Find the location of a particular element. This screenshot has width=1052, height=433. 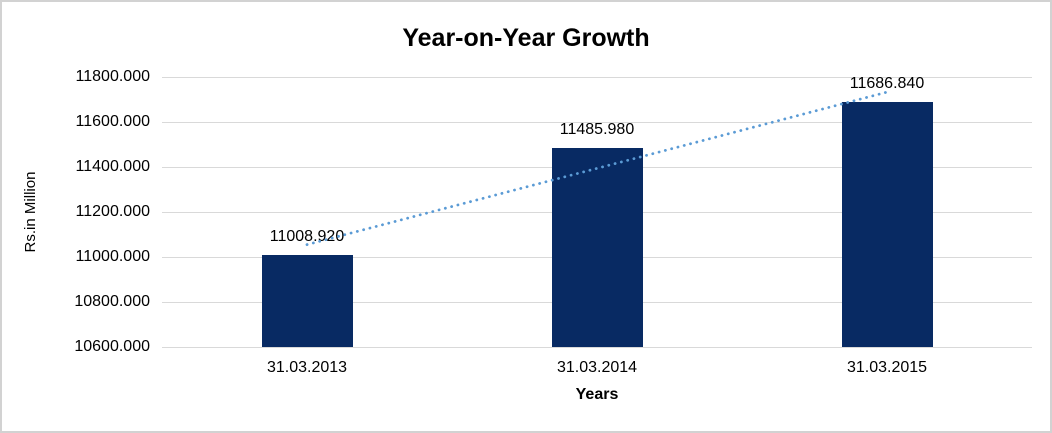

y-axis-tick-label: 11400.000 is located at coordinates (112, 166).